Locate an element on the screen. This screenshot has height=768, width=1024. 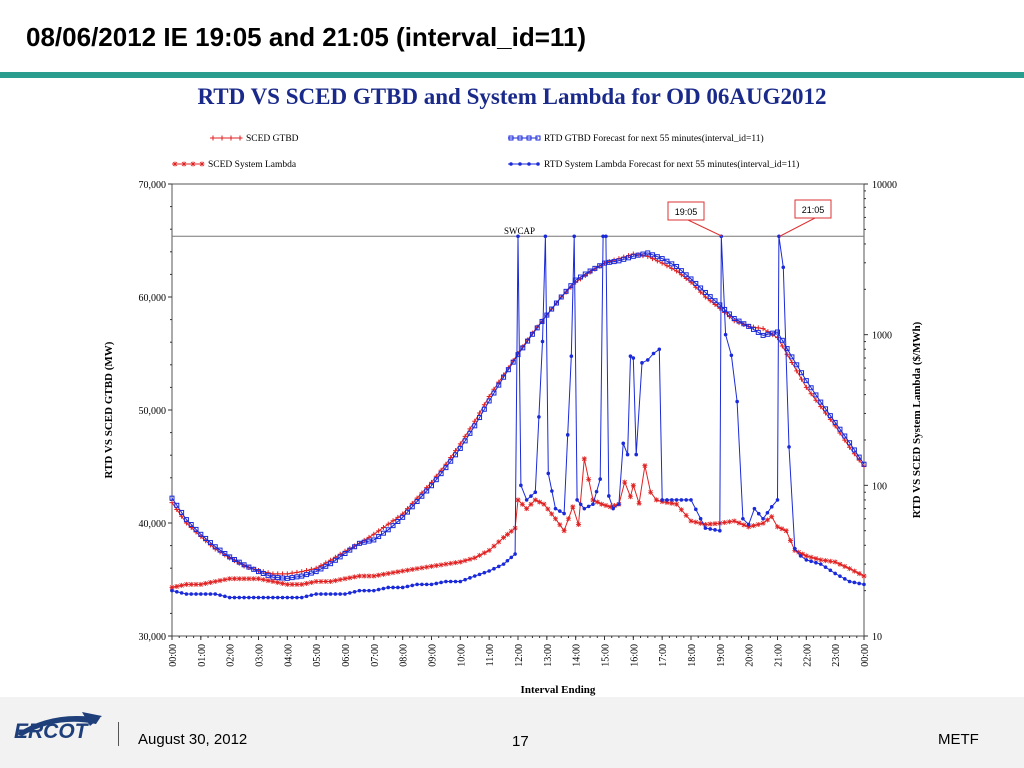
y-right-tick-label: 100 is located at coordinates (879, 486).